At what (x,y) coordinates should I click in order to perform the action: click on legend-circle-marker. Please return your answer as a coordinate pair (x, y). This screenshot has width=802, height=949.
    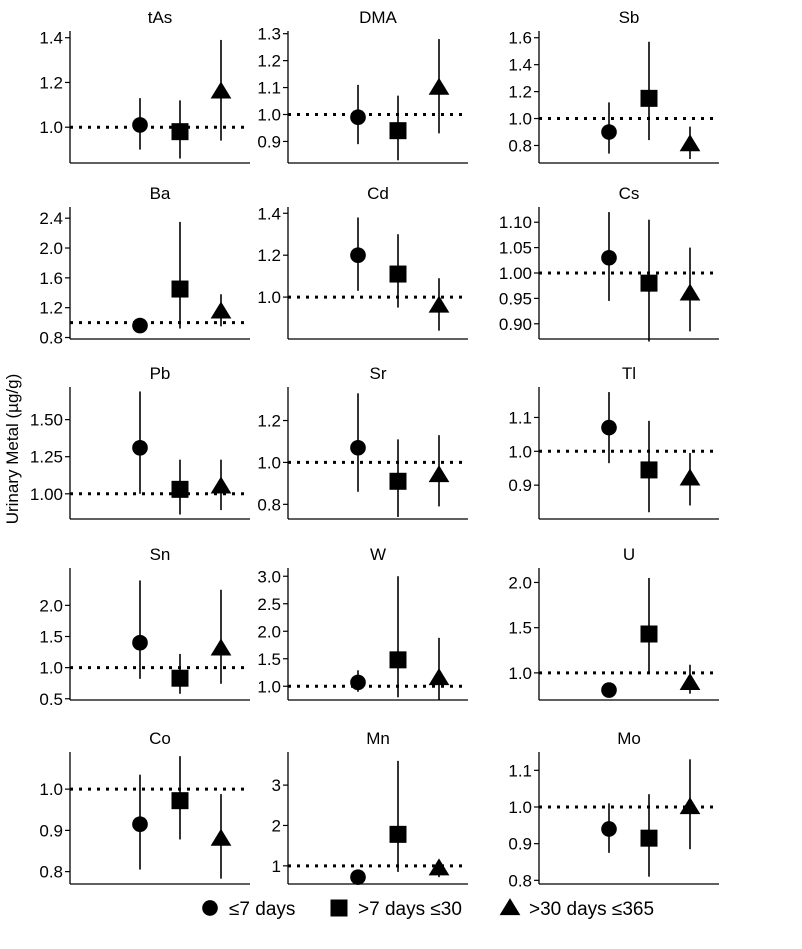
    Looking at the image, I should click on (210, 908).